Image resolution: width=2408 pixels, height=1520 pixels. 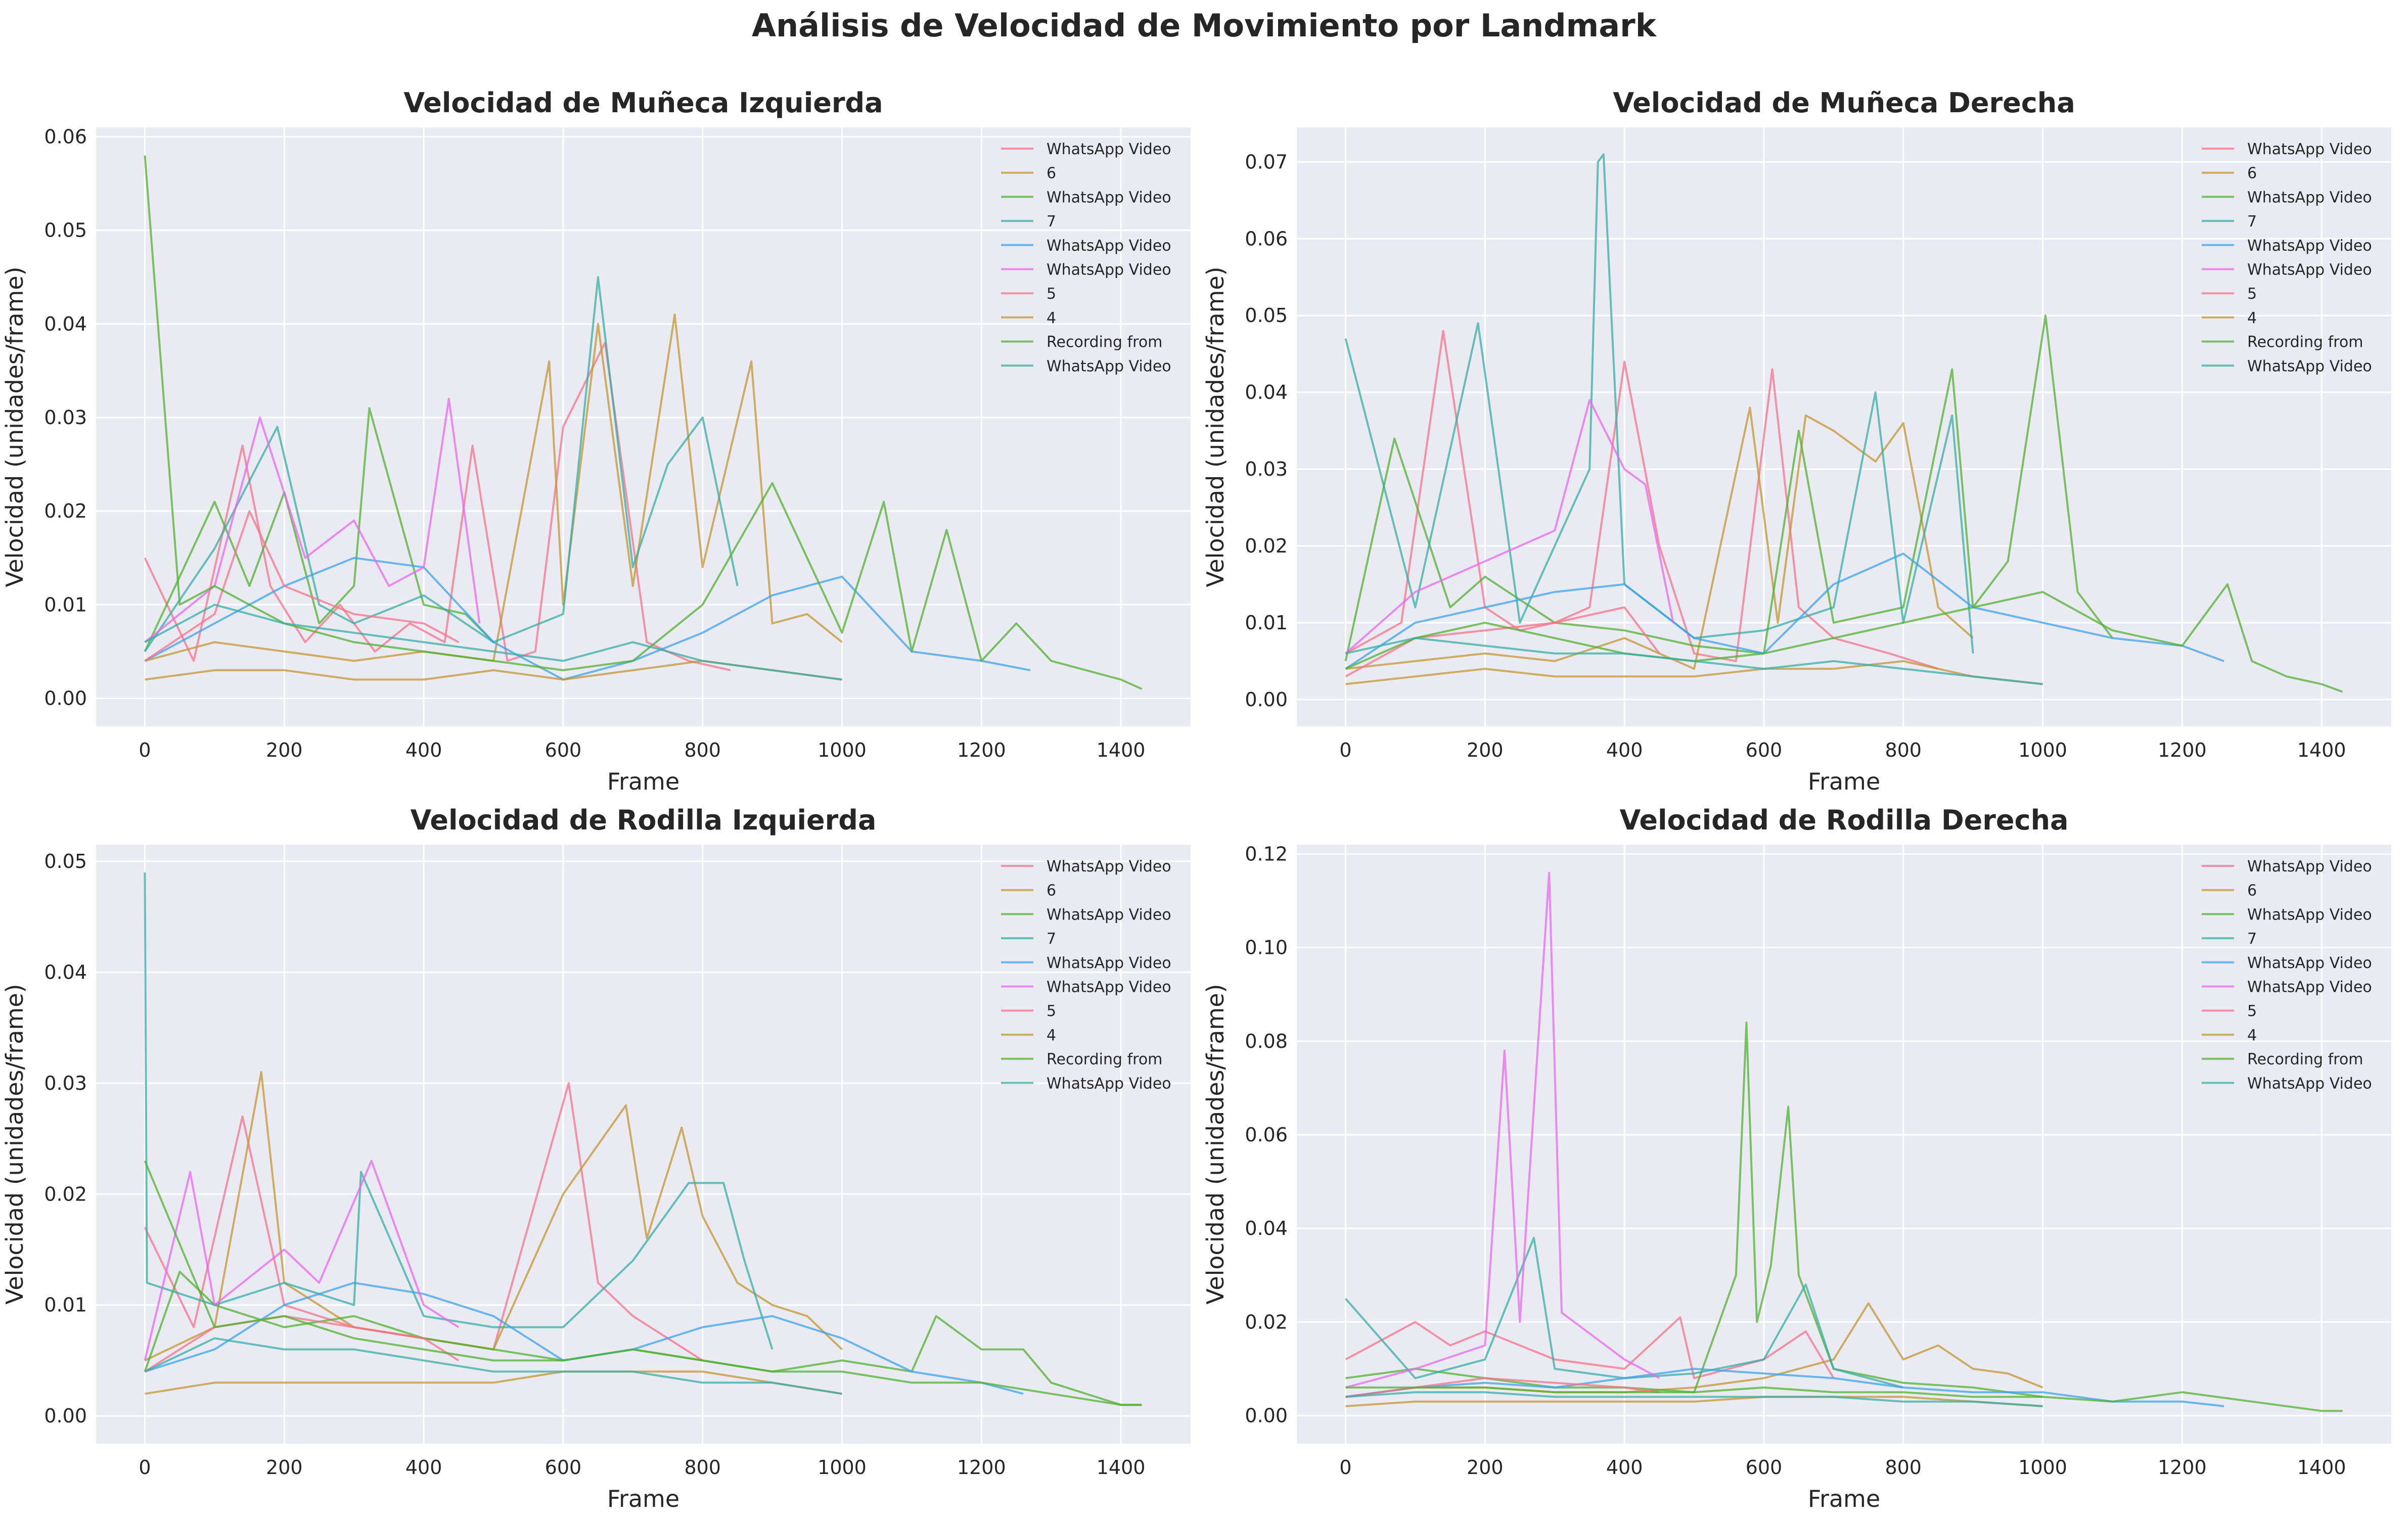 I want to click on y-tick-label: 0.01, so click(x=1266, y=623).